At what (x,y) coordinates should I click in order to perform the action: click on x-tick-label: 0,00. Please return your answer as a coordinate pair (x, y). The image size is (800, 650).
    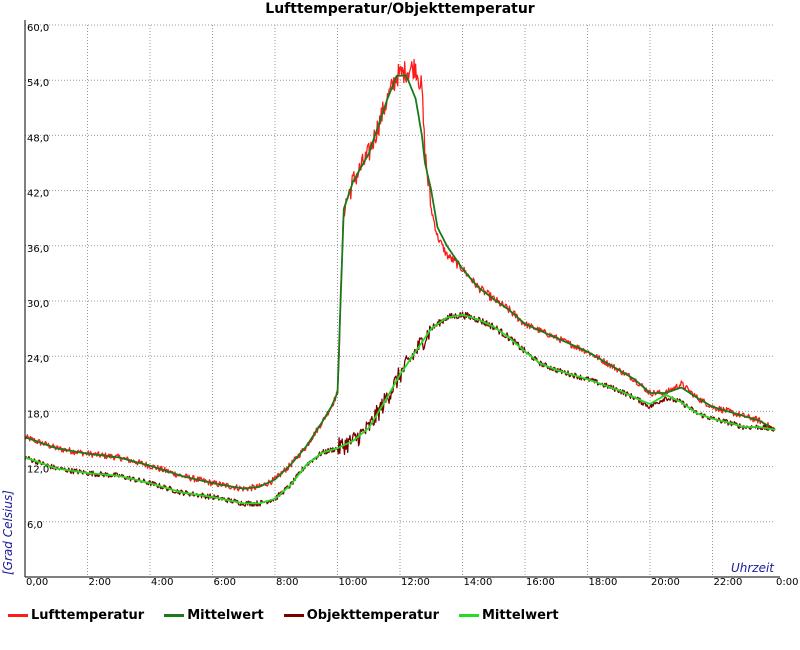
    Looking at the image, I should click on (37, 582).